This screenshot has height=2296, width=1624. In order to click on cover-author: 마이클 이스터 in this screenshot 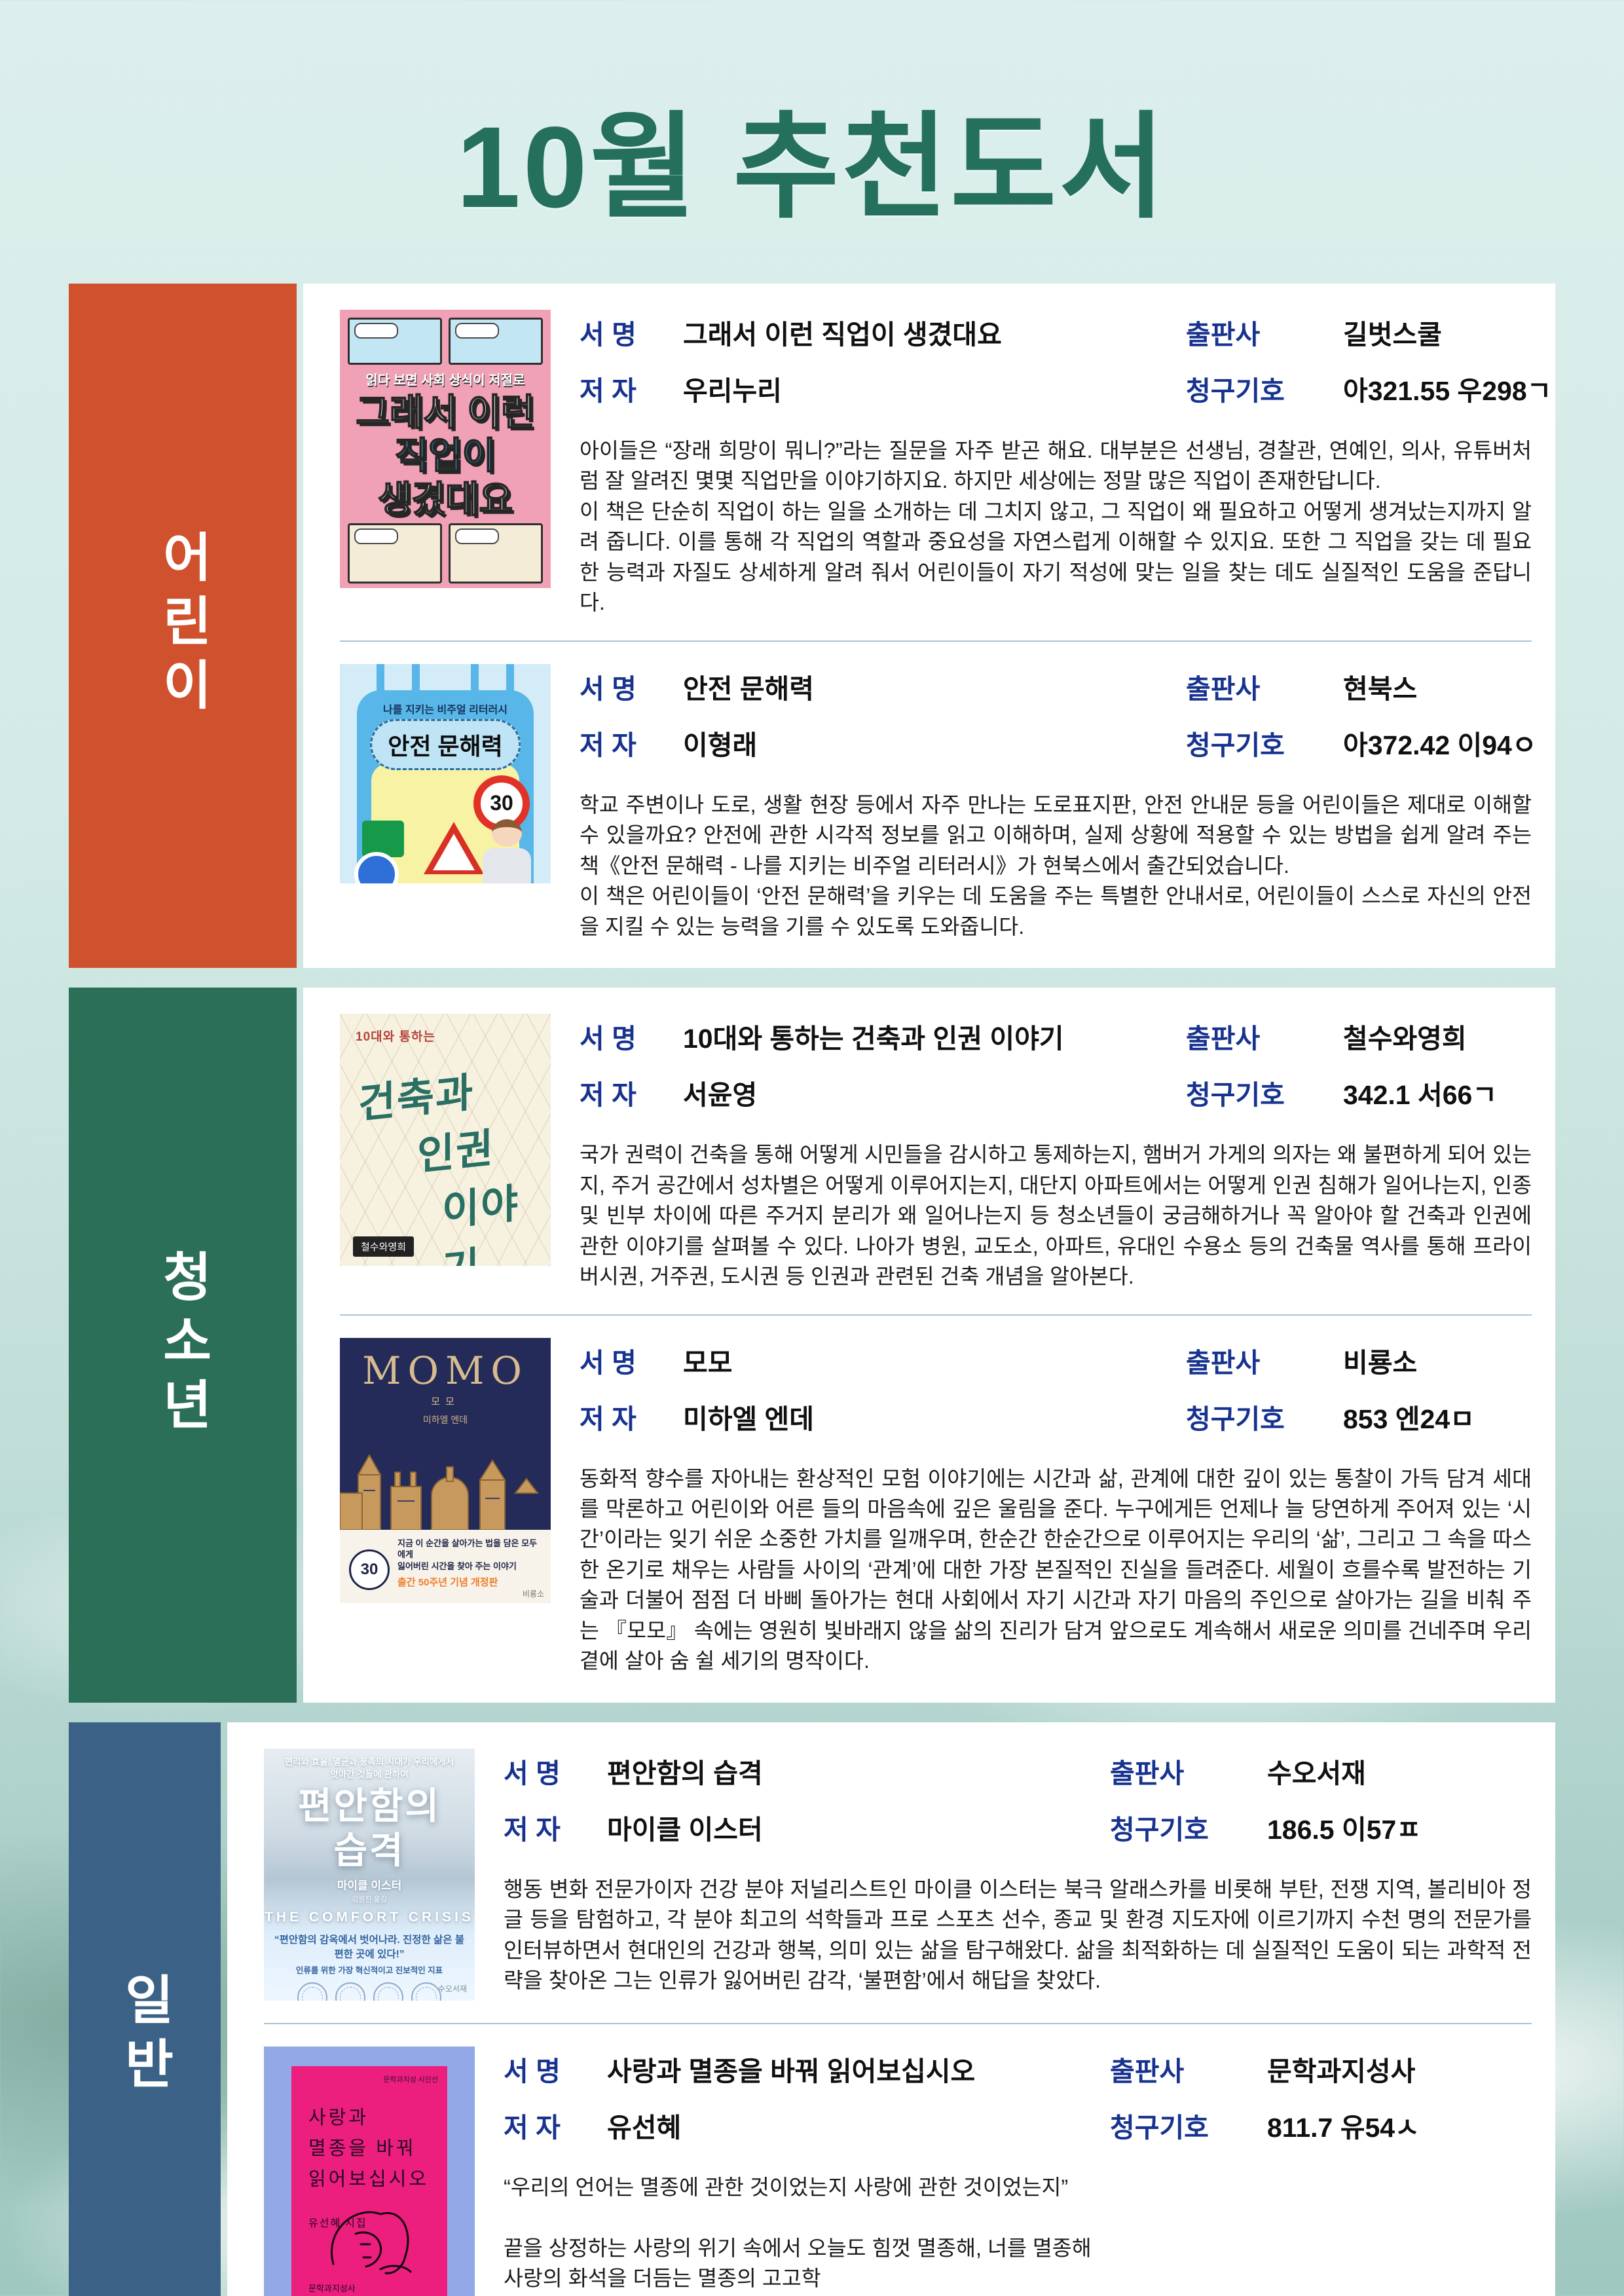, I will do `click(369, 1886)`.